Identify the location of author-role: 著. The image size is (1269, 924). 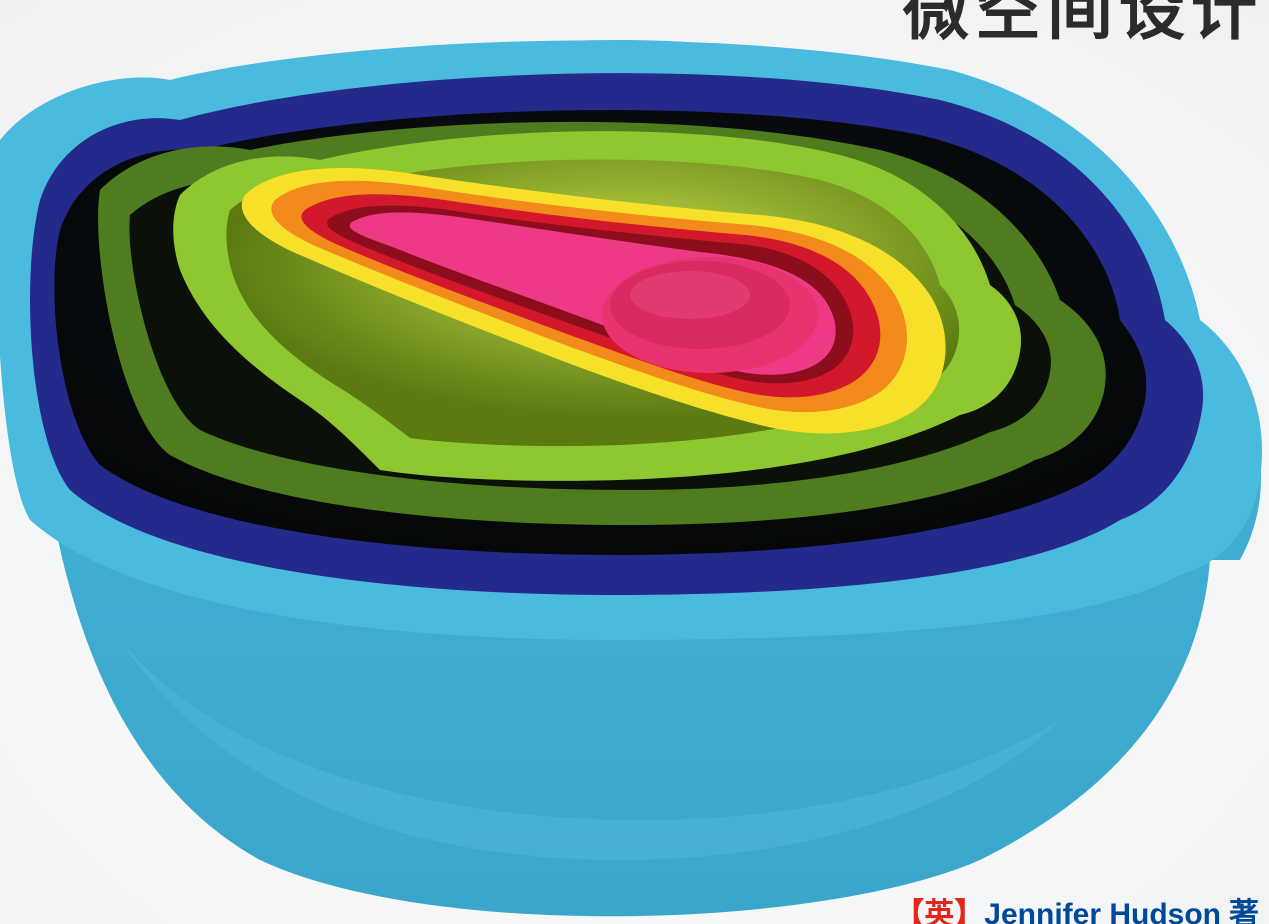
(1244, 911).